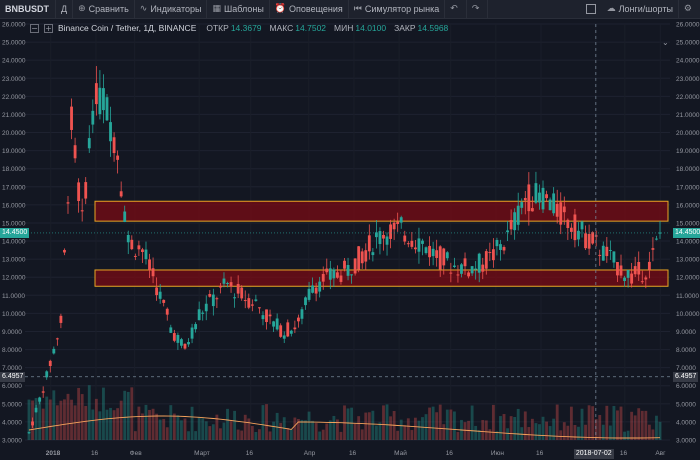  I want to click on chevron-down-icon: ⌄, so click(665, 42).